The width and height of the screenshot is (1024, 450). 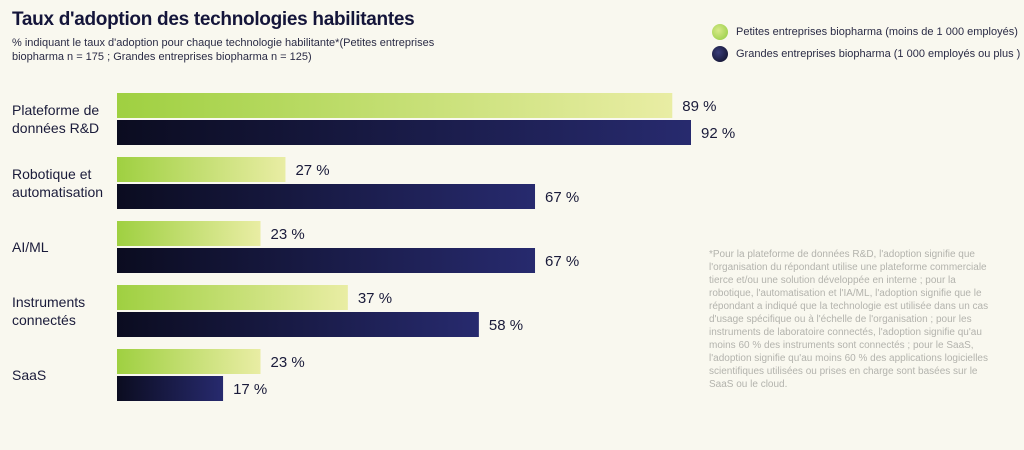 What do you see at coordinates (48, 311) in the screenshot?
I see `category-label-3: Instruments connectés` at bounding box center [48, 311].